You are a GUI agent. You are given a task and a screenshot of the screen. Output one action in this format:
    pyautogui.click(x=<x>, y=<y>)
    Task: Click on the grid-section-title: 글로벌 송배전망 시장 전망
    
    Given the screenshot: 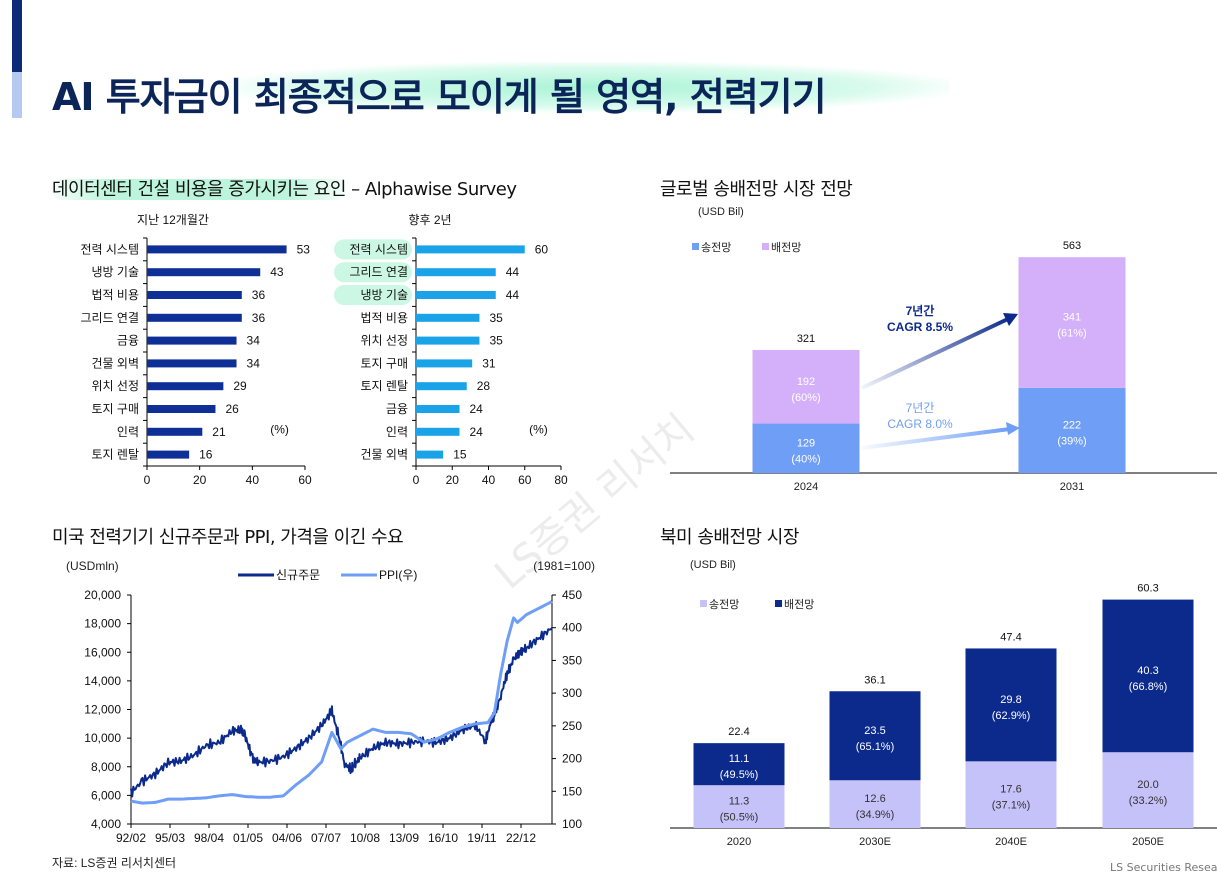 What is the action you would take?
    pyautogui.click(x=756, y=189)
    